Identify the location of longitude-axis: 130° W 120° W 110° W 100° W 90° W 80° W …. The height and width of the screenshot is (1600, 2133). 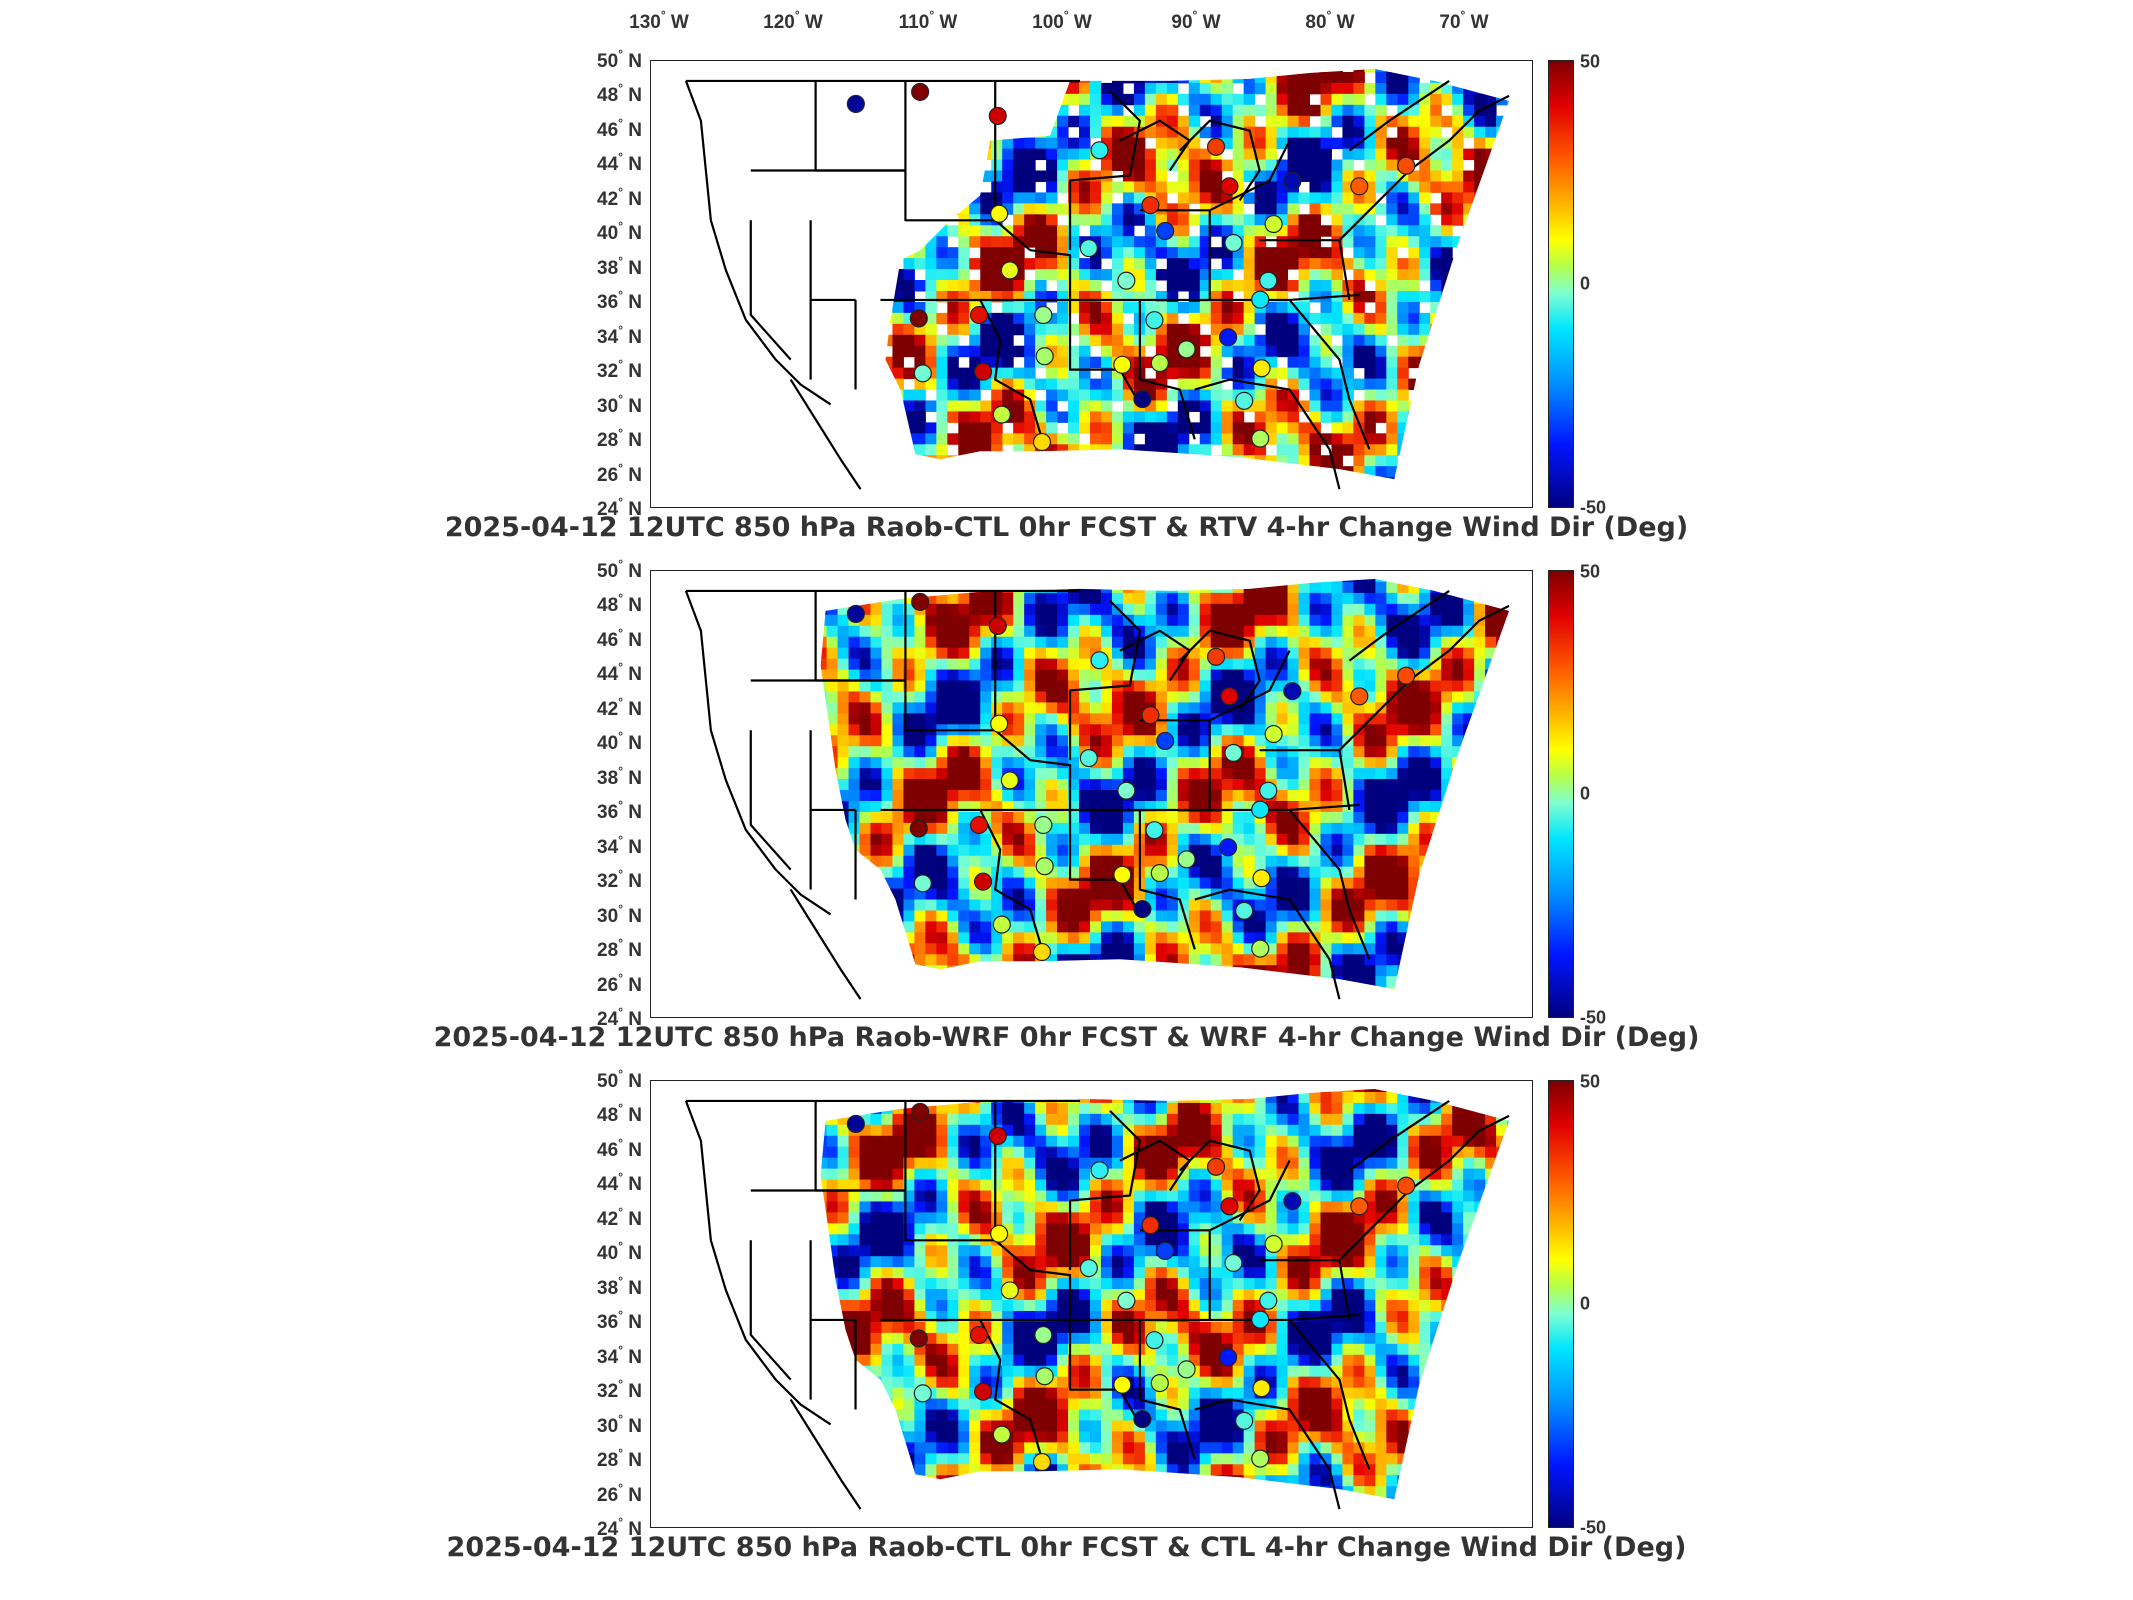
(1066, 20).